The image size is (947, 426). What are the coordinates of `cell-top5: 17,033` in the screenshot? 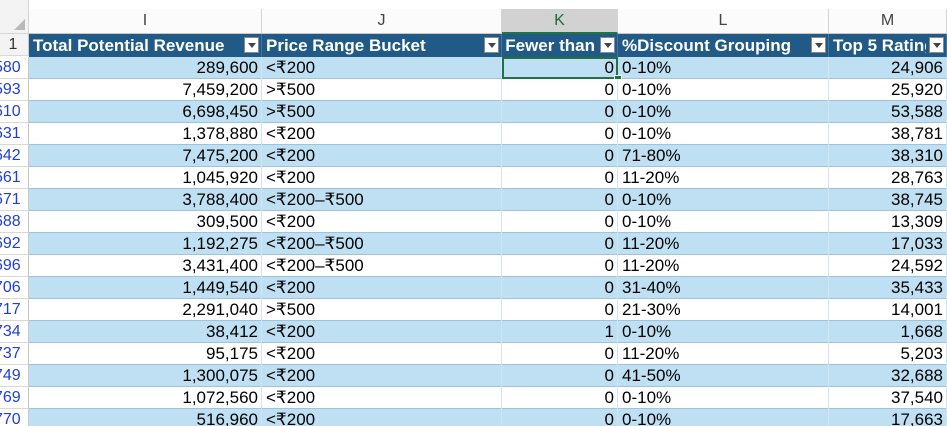 It's located at (888, 244).